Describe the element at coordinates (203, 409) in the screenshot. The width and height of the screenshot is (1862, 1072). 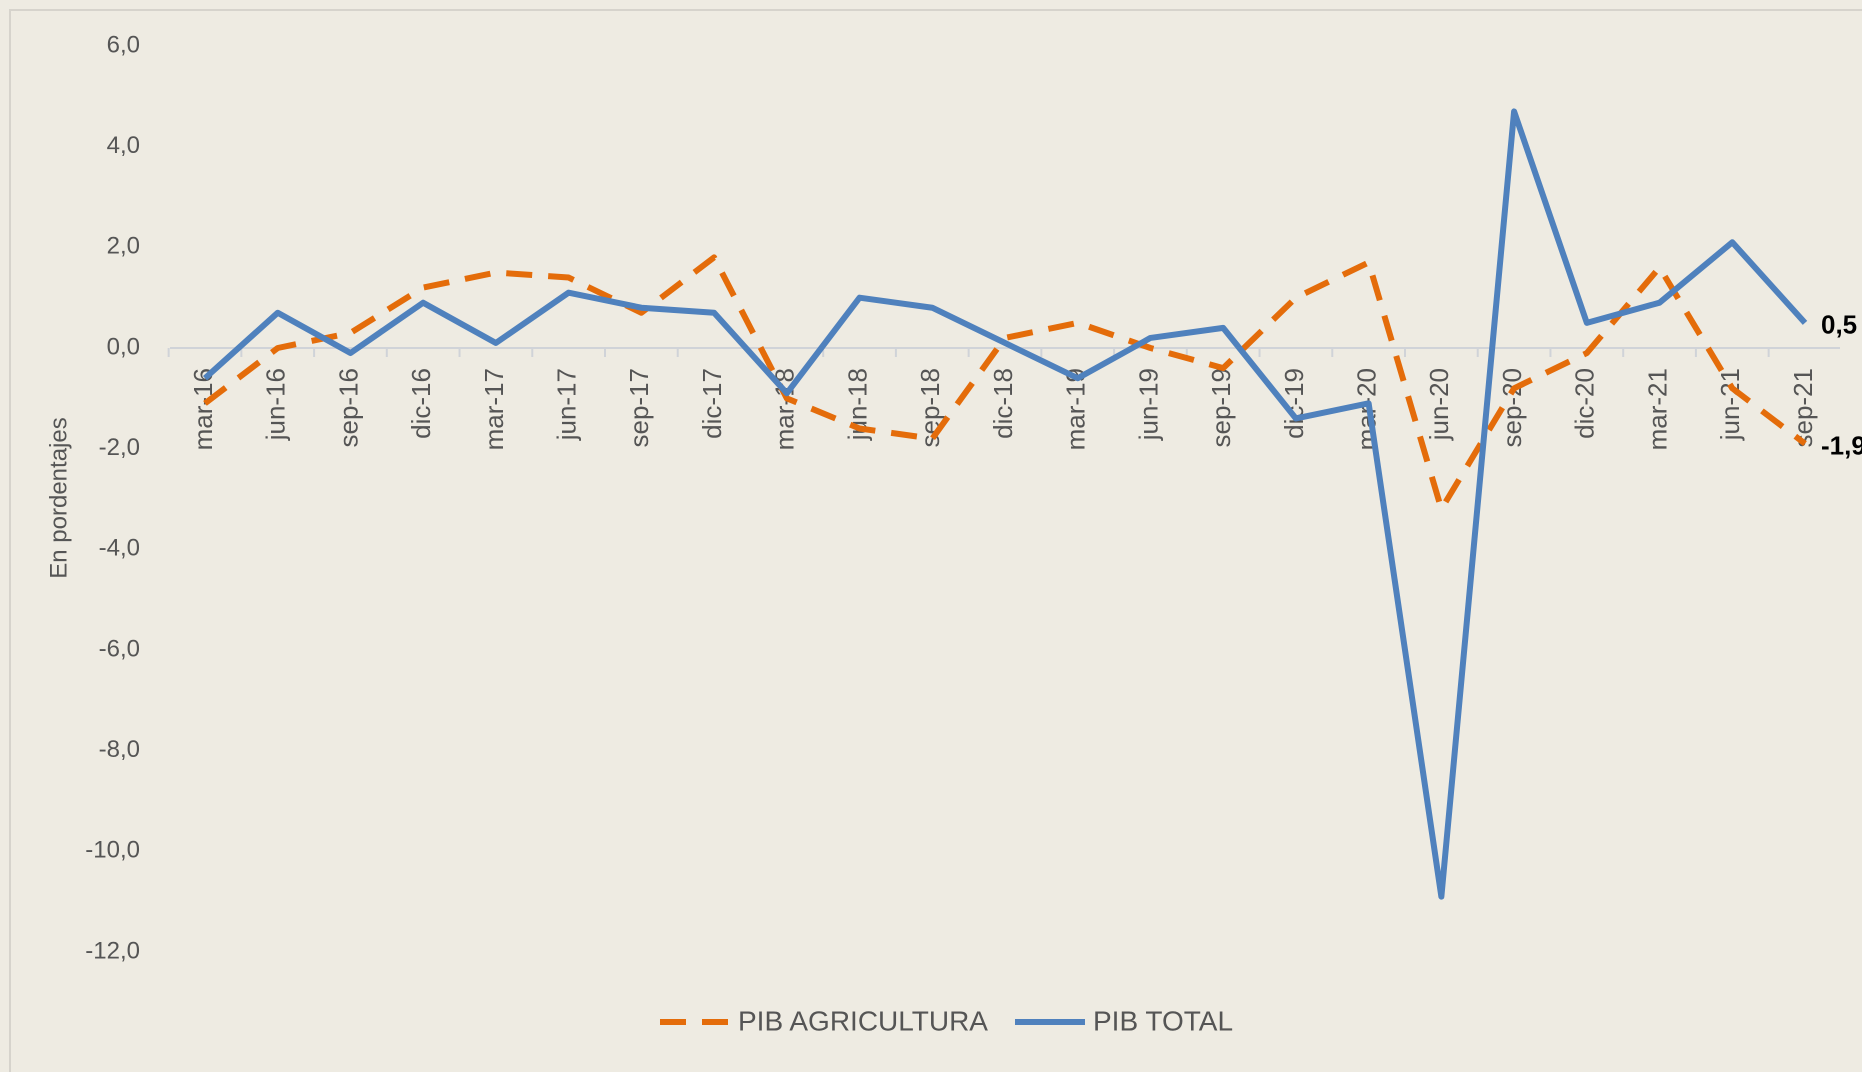
I see `x-tick-label: mar-16` at that location.